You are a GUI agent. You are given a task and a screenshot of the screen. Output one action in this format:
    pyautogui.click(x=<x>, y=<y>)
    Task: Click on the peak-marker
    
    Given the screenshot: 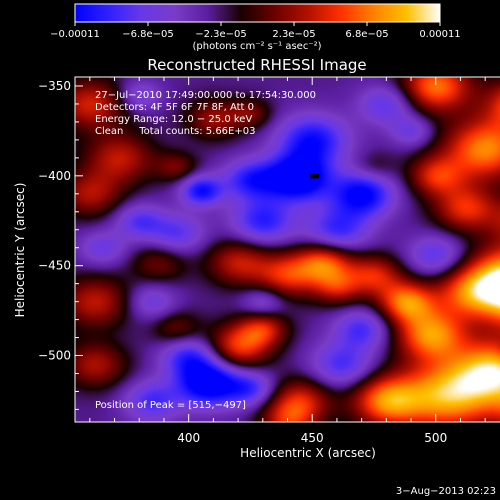 What is the action you would take?
    pyautogui.click(x=315, y=176)
    